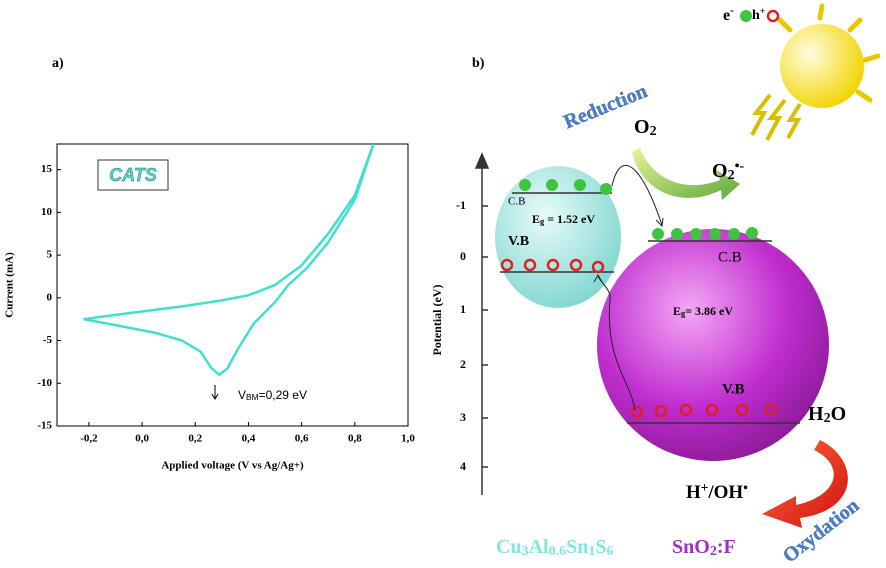  I want to click on cv-curve, so click(229, 260).